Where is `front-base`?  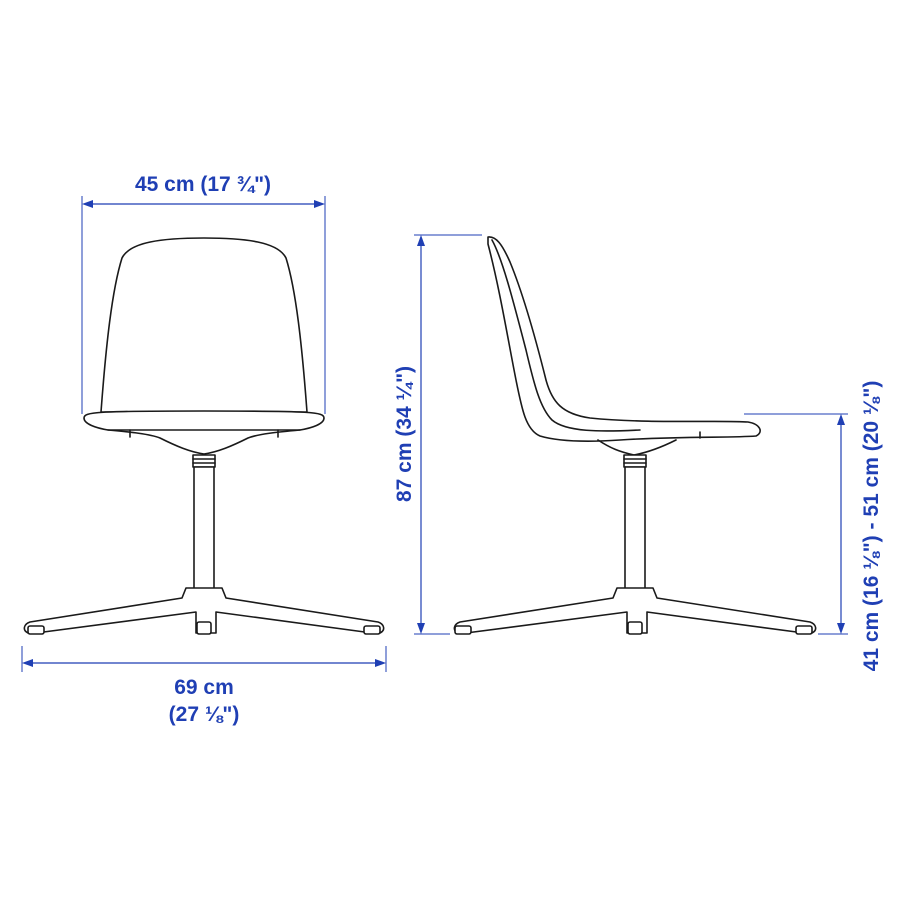 front-base is located at coordinates (204, 610).